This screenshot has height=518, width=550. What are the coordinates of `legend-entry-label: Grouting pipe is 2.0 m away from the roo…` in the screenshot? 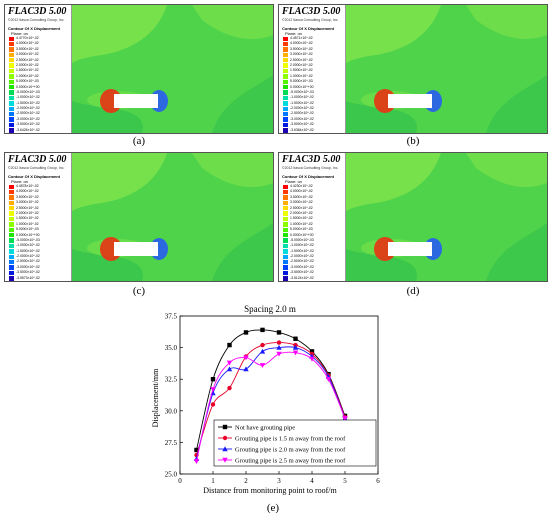 It's located at (290, 450).